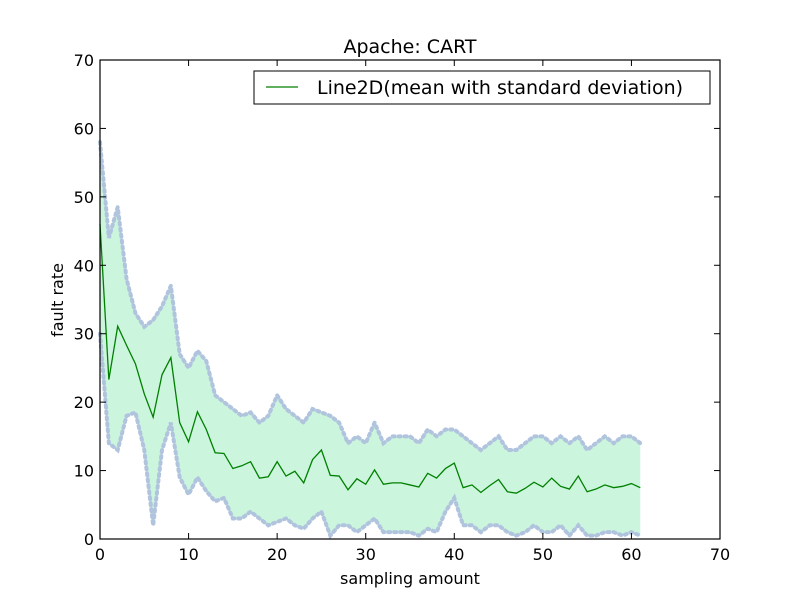 This screenshot has height=600, width=800. Describe the element at coordinates (100, 554) in the screenshot. I see `x-tick-label: 0` at that location.